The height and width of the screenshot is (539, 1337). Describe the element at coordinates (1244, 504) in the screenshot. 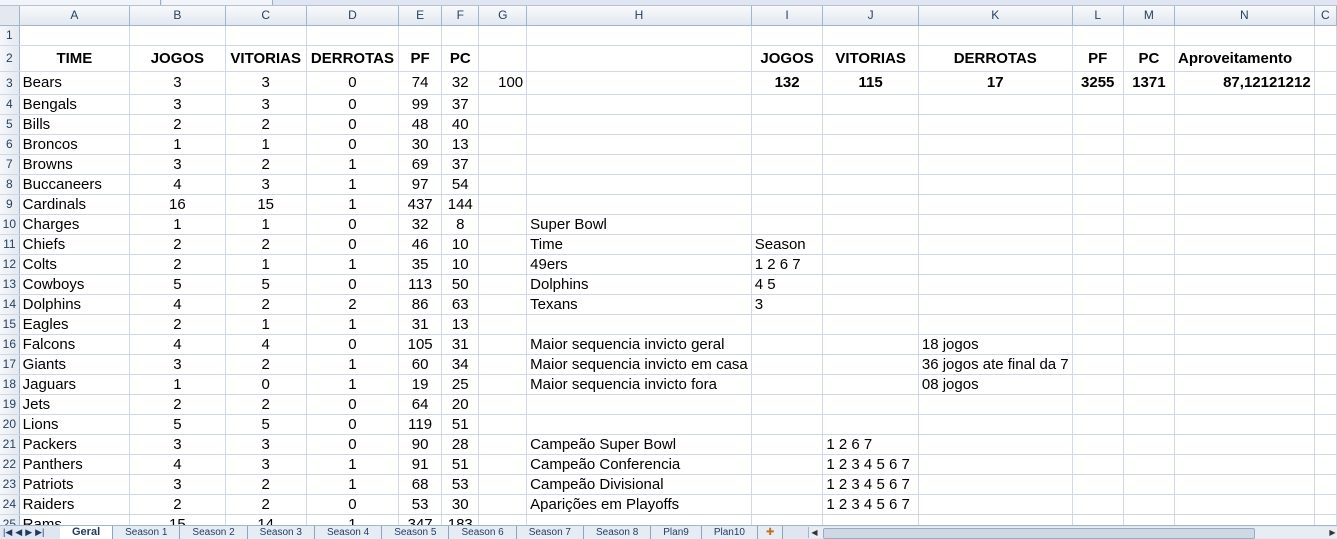

I see `cell-N24` at that location.